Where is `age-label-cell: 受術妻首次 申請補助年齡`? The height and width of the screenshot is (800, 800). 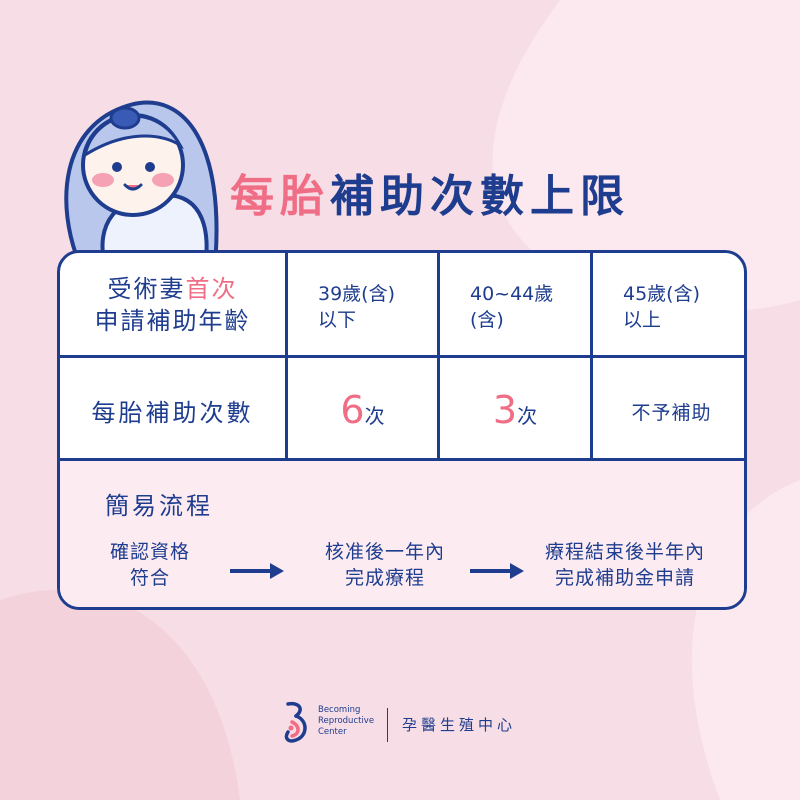 age-label-cell: 受術妻首次 申請補助年齡 is located at coordinates (172, 304).